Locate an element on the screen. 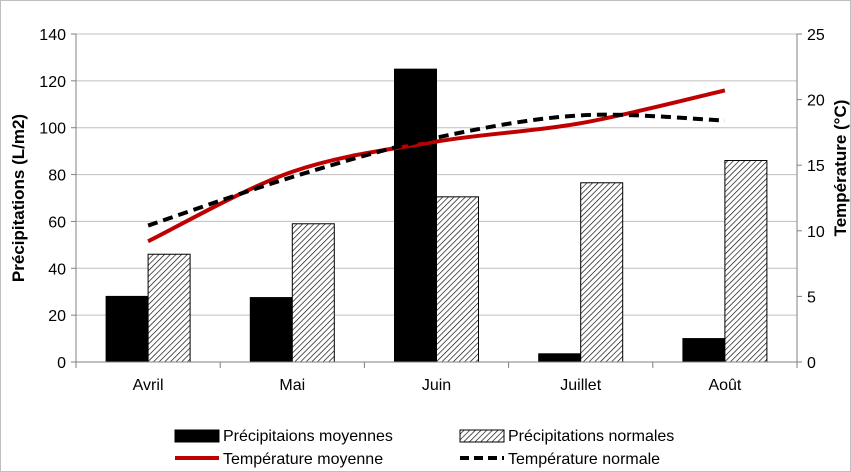  y-tick-label: 140 is located at coordinates (52, 35).